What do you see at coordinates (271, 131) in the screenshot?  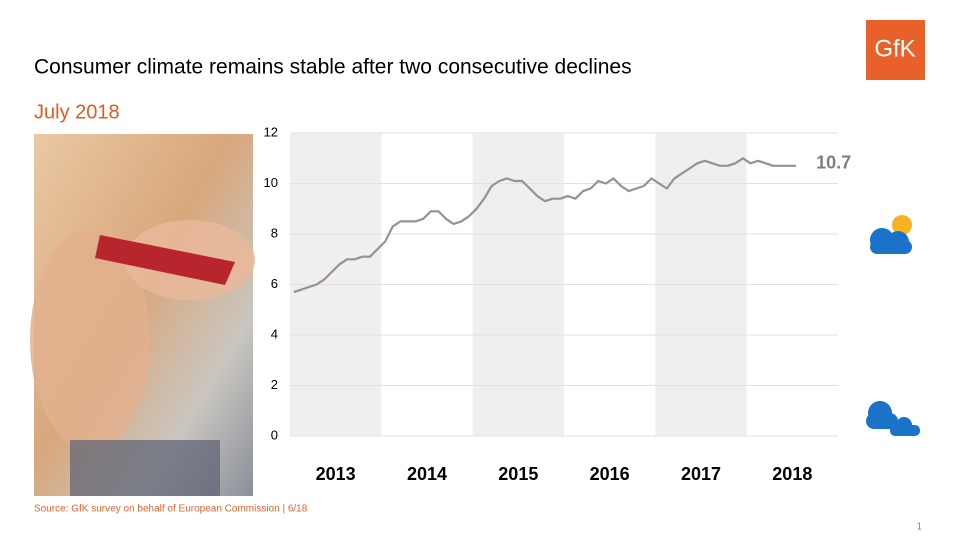 I see `y-tick-label: 12` at bounding box center [271, 131].